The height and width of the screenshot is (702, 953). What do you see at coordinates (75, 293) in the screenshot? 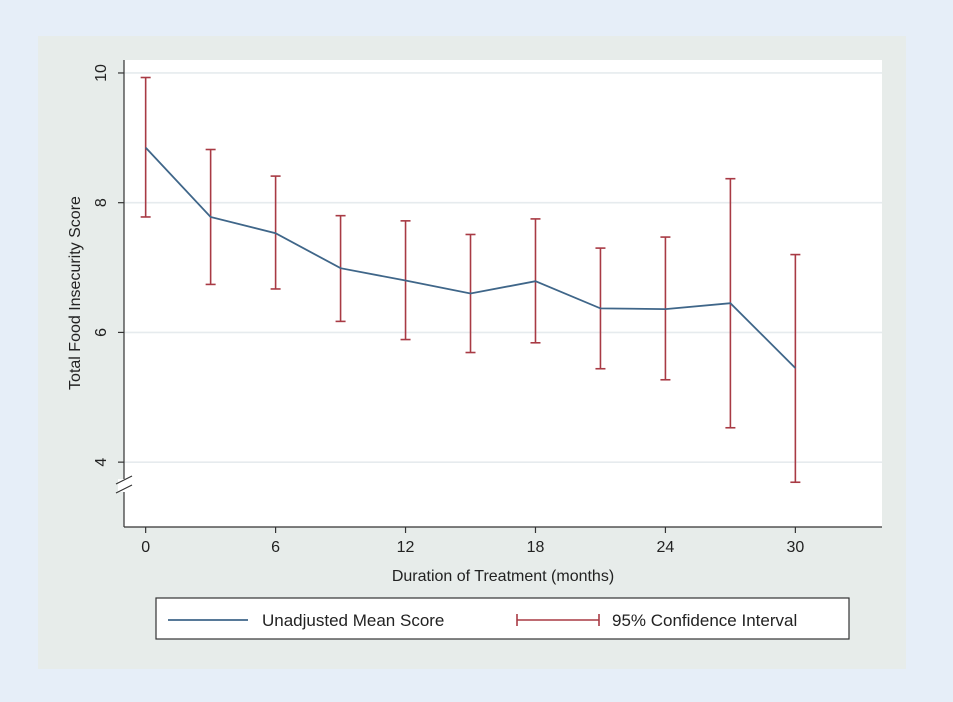
I see `y-axis-title: Total Food Insecurity Score` at bounding box center [75, 293].